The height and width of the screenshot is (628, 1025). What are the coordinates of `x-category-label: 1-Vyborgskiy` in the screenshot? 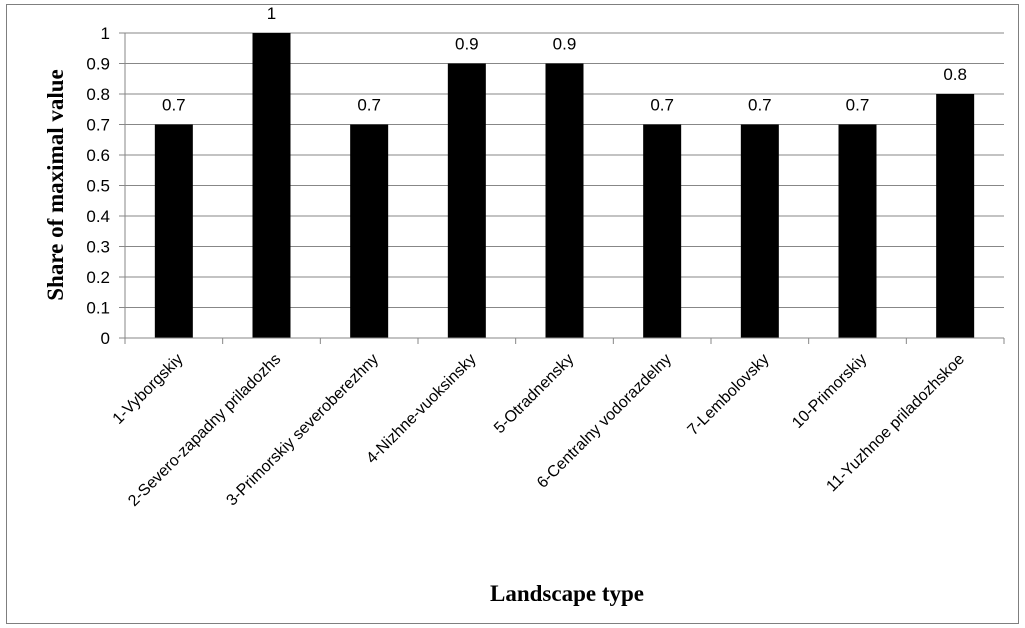 It's located at (148, 389).